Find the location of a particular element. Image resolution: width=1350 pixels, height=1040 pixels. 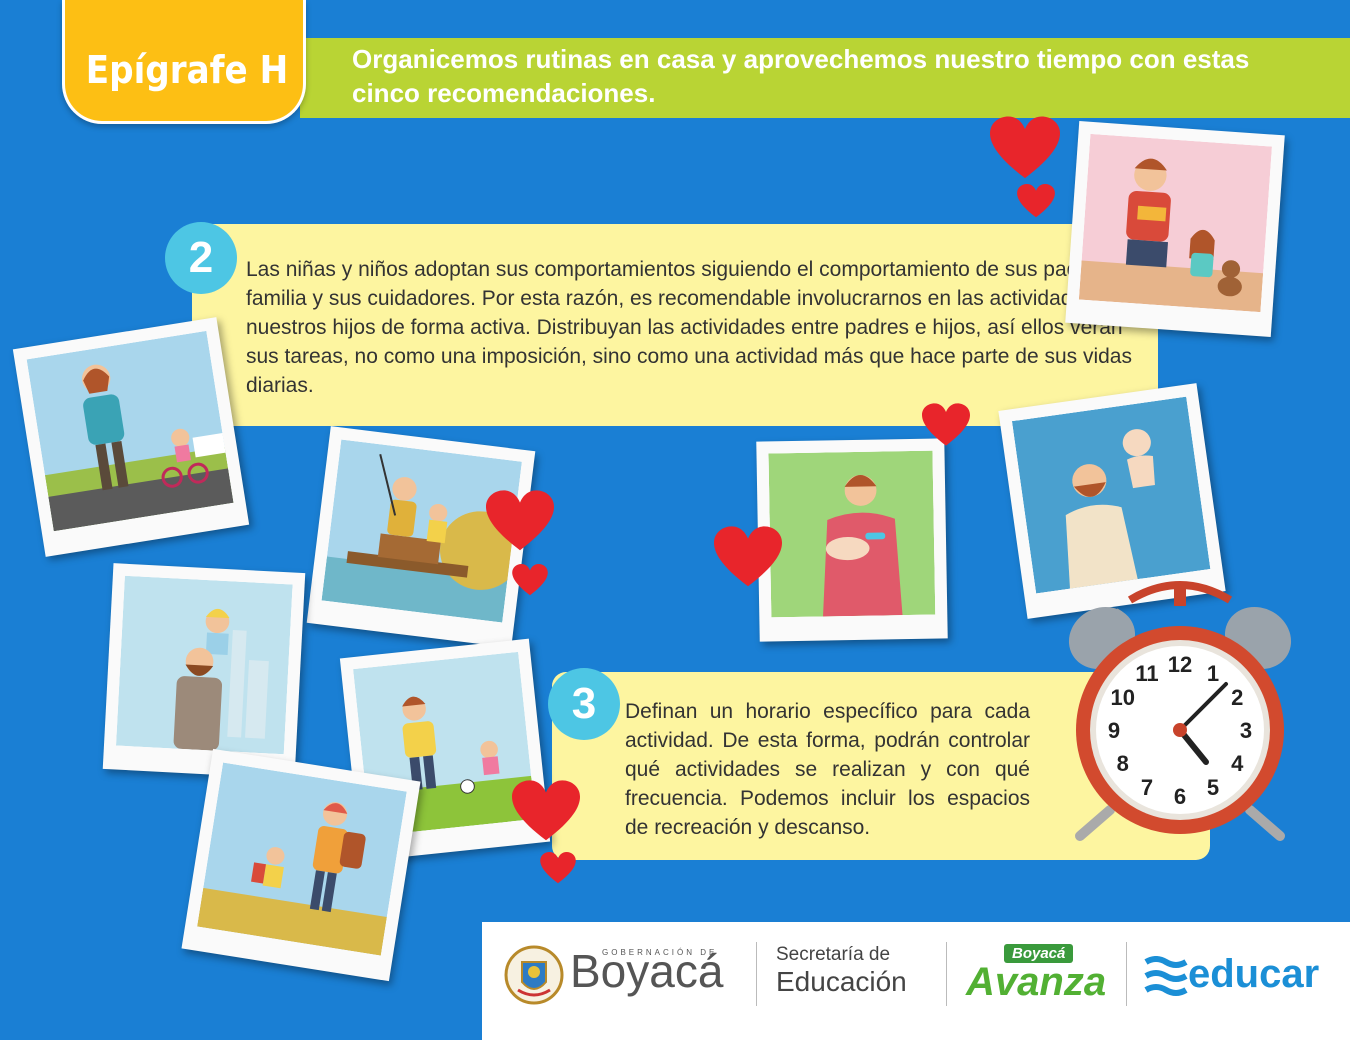

headline-bar is located at coordinates (825, 78).